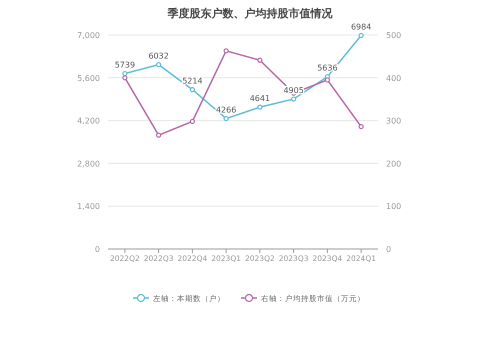 This screenshot has height=338, width=500. What do you see at coordinates (394, 121) in the screenshot?
I see `y2-tick-label: 300` at bounding box center [394, 121].